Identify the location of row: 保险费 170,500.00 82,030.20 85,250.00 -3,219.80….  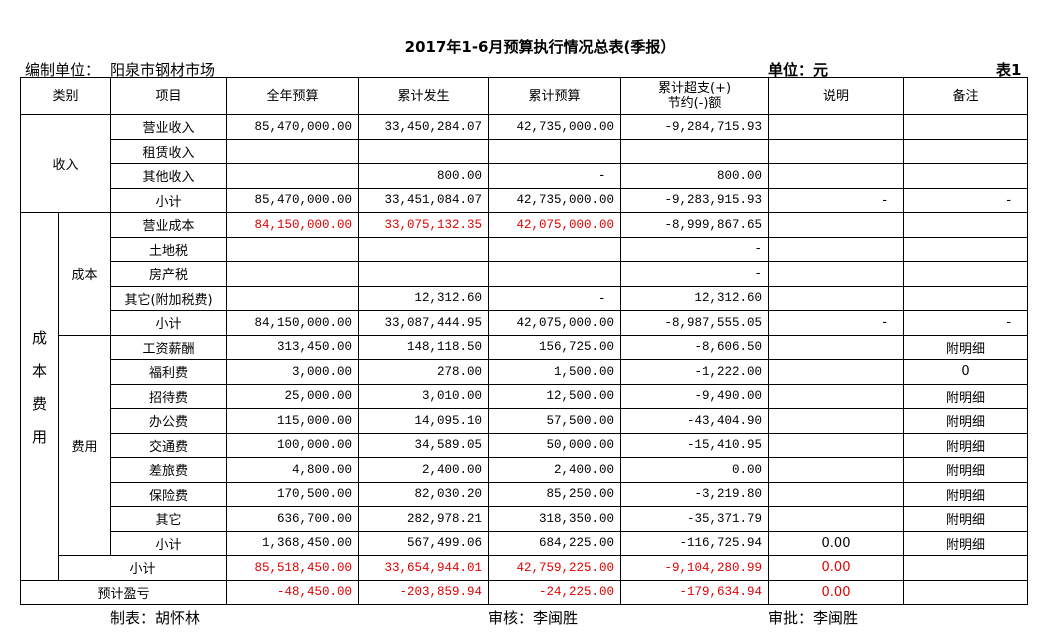
(525, 494).